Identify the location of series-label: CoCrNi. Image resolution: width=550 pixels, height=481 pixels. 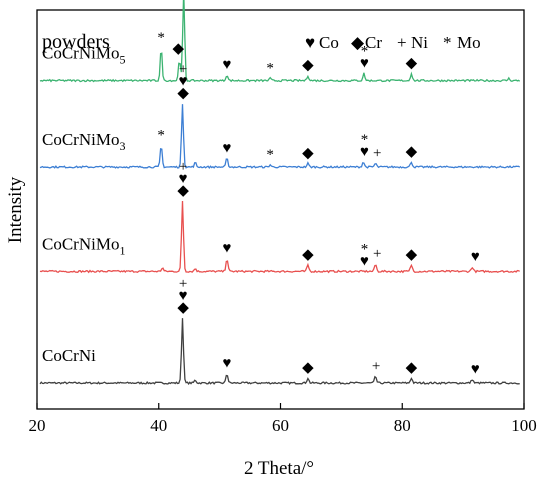
(69, 355).